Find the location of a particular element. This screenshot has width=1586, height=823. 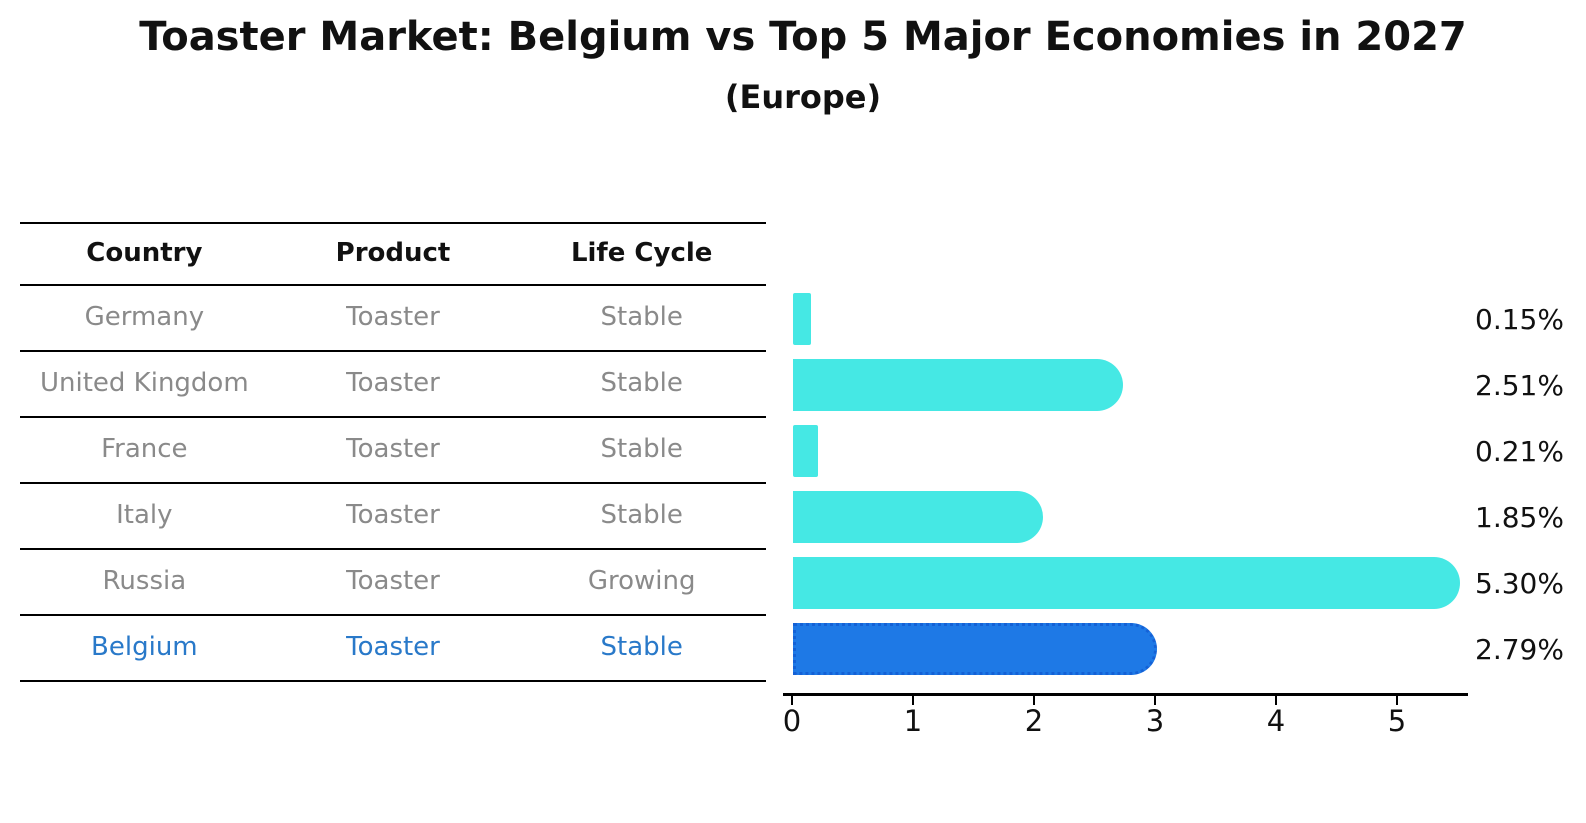

x-axis-line is located at coordinates (1125, 694).